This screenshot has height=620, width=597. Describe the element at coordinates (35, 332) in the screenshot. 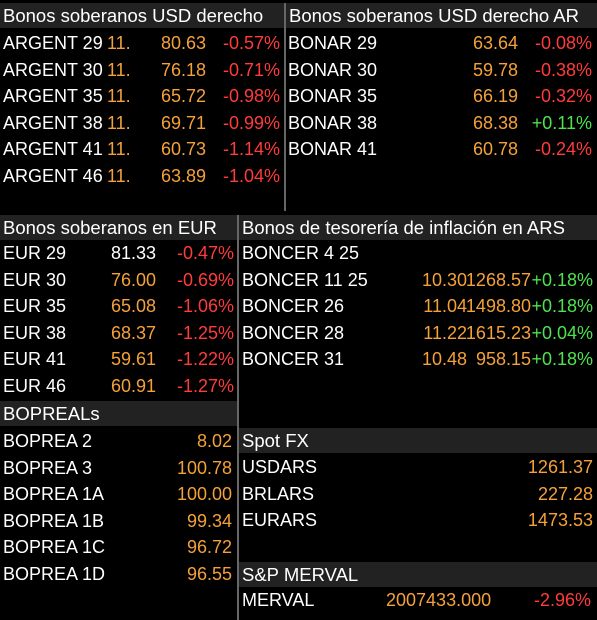

I see `security-name: EUR 38` at that location.